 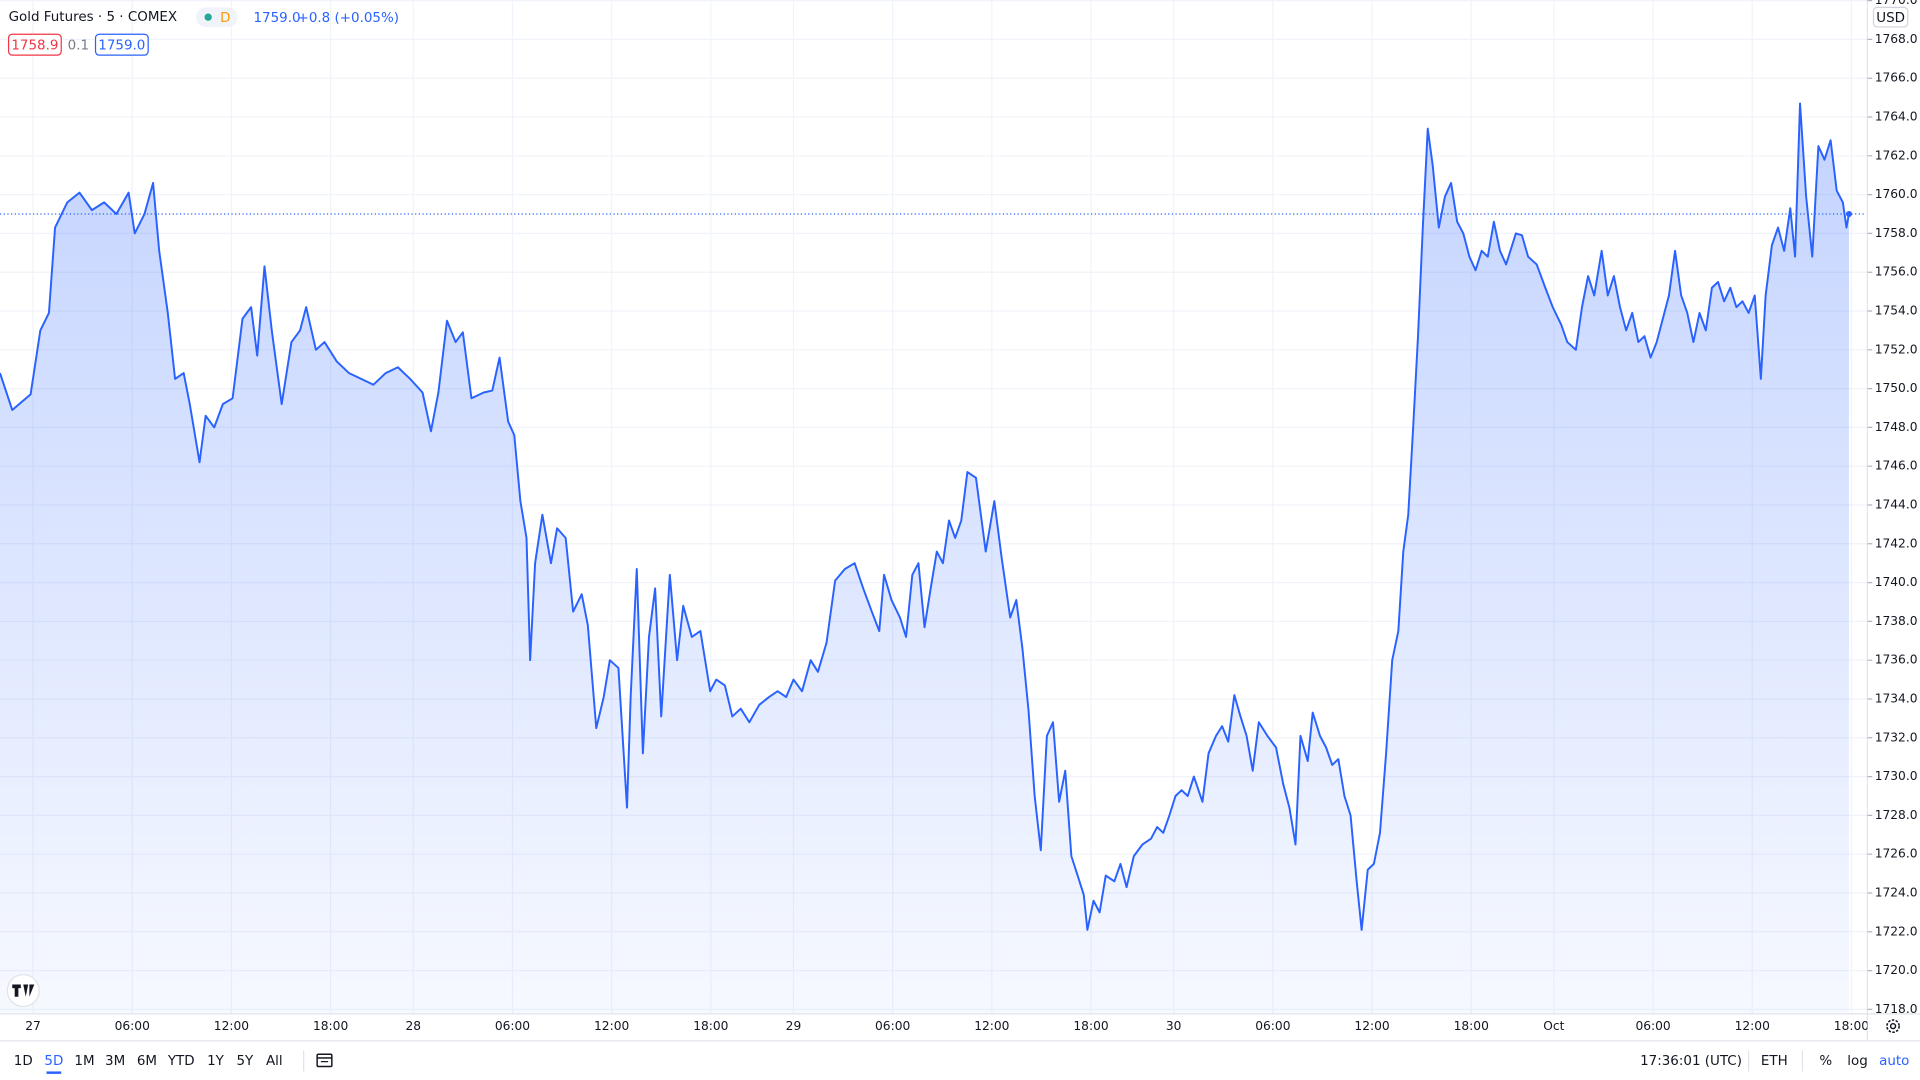 I want to click on x-tick-label: 30, so click(x=1174, y=1026).